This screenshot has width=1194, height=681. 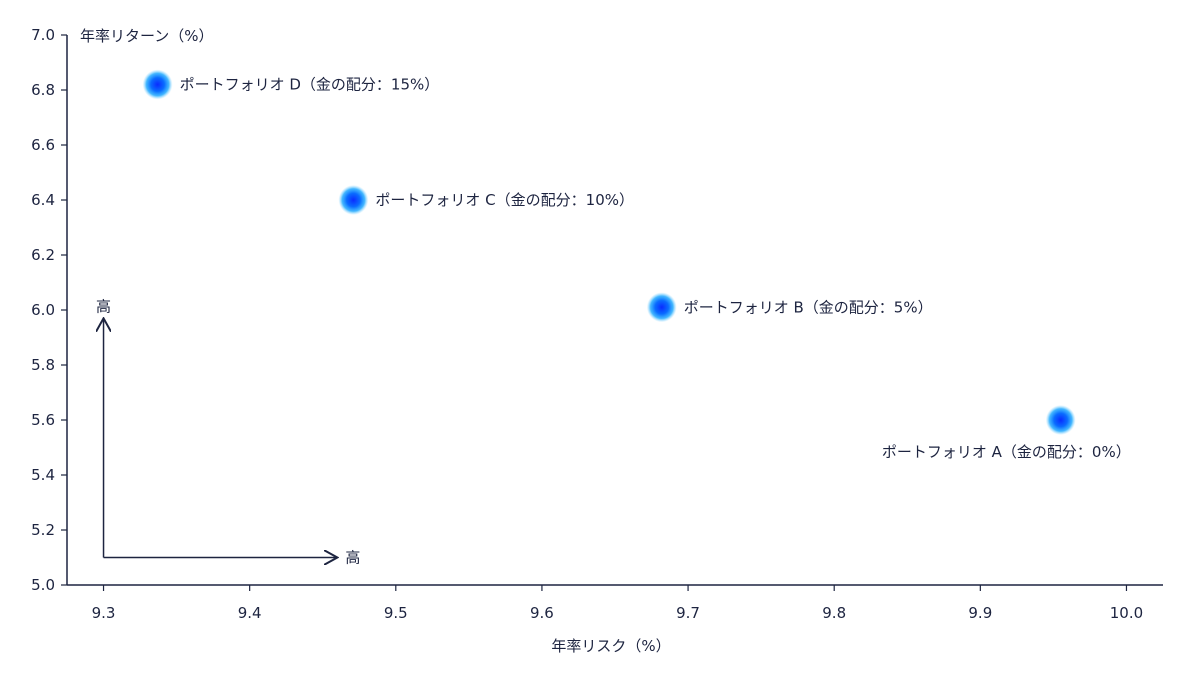 I want to click on data-point-label: ポートフォリオ A（金の配分：0%）, so click(x=1006, y=452).